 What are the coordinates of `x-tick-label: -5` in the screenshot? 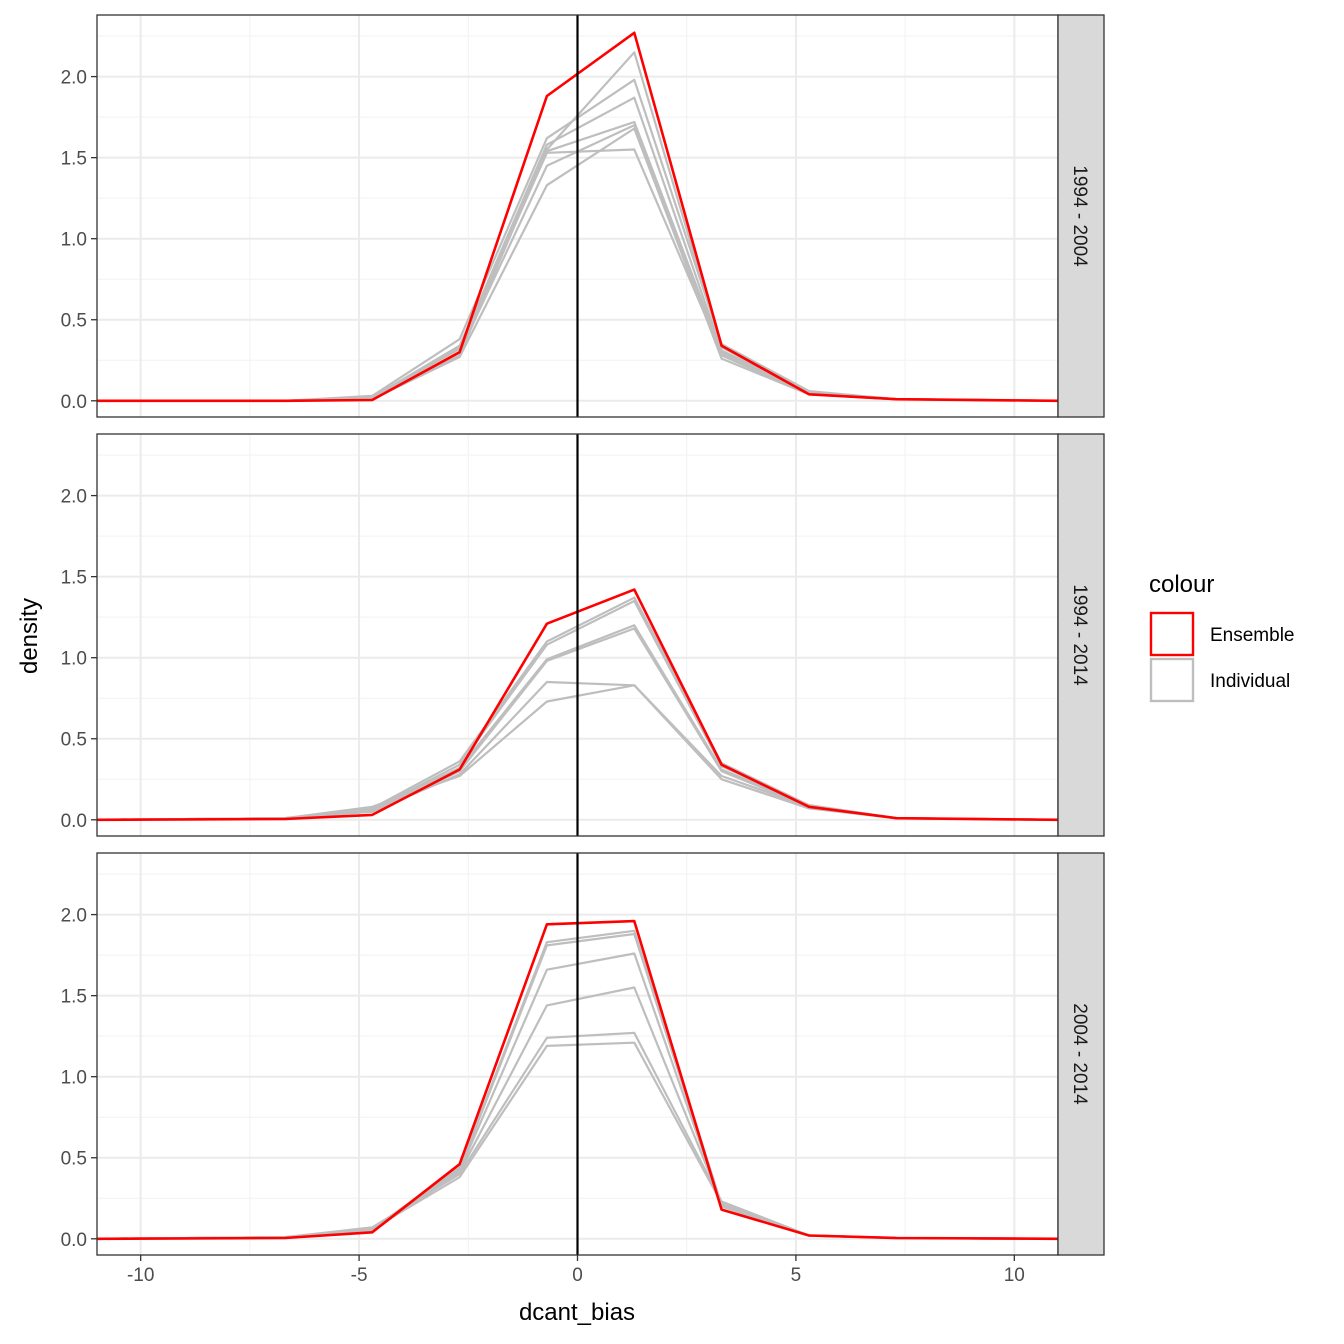 It's located at (359, 1275).